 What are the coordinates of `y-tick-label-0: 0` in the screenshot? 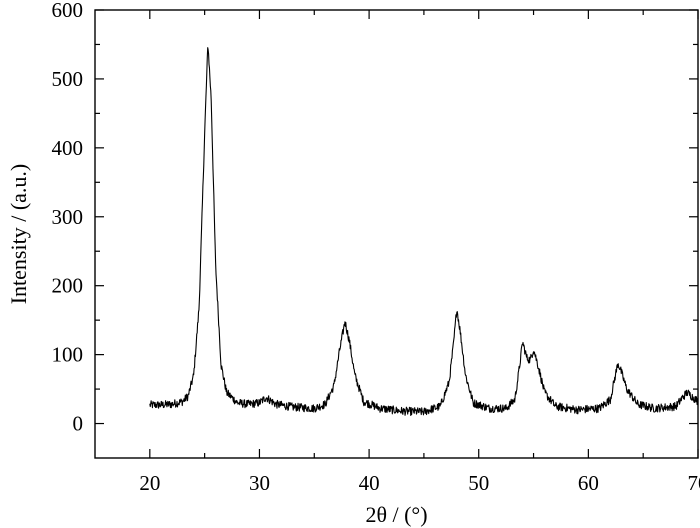 It's located at (78, 424).